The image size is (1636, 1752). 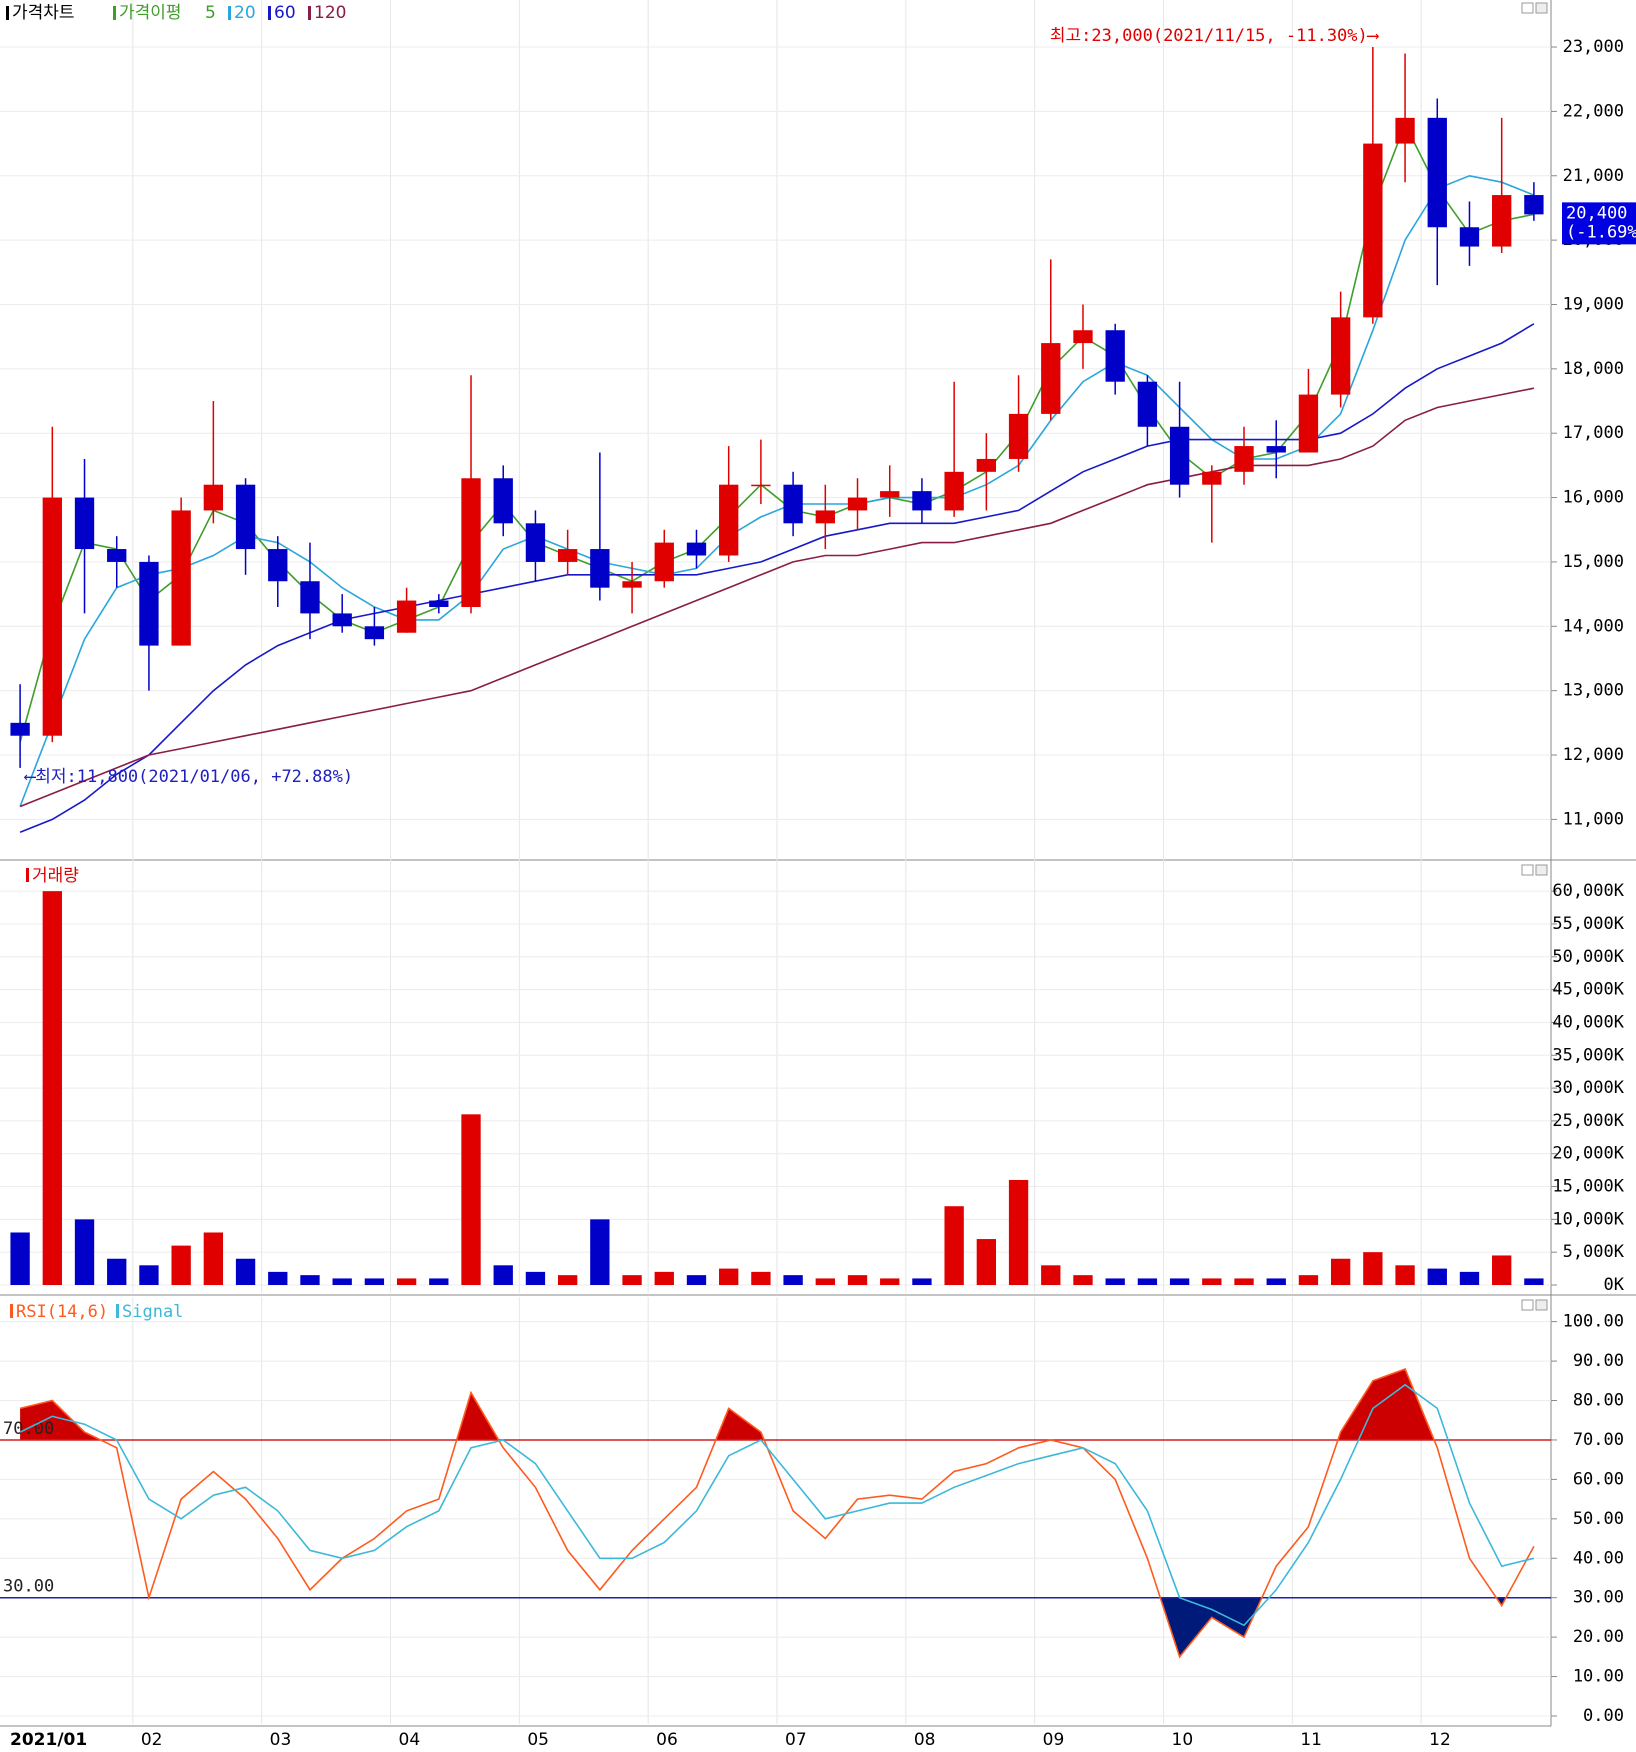 I want to click on y-tick-label: 90.00, so click(x=1598, y=1361).